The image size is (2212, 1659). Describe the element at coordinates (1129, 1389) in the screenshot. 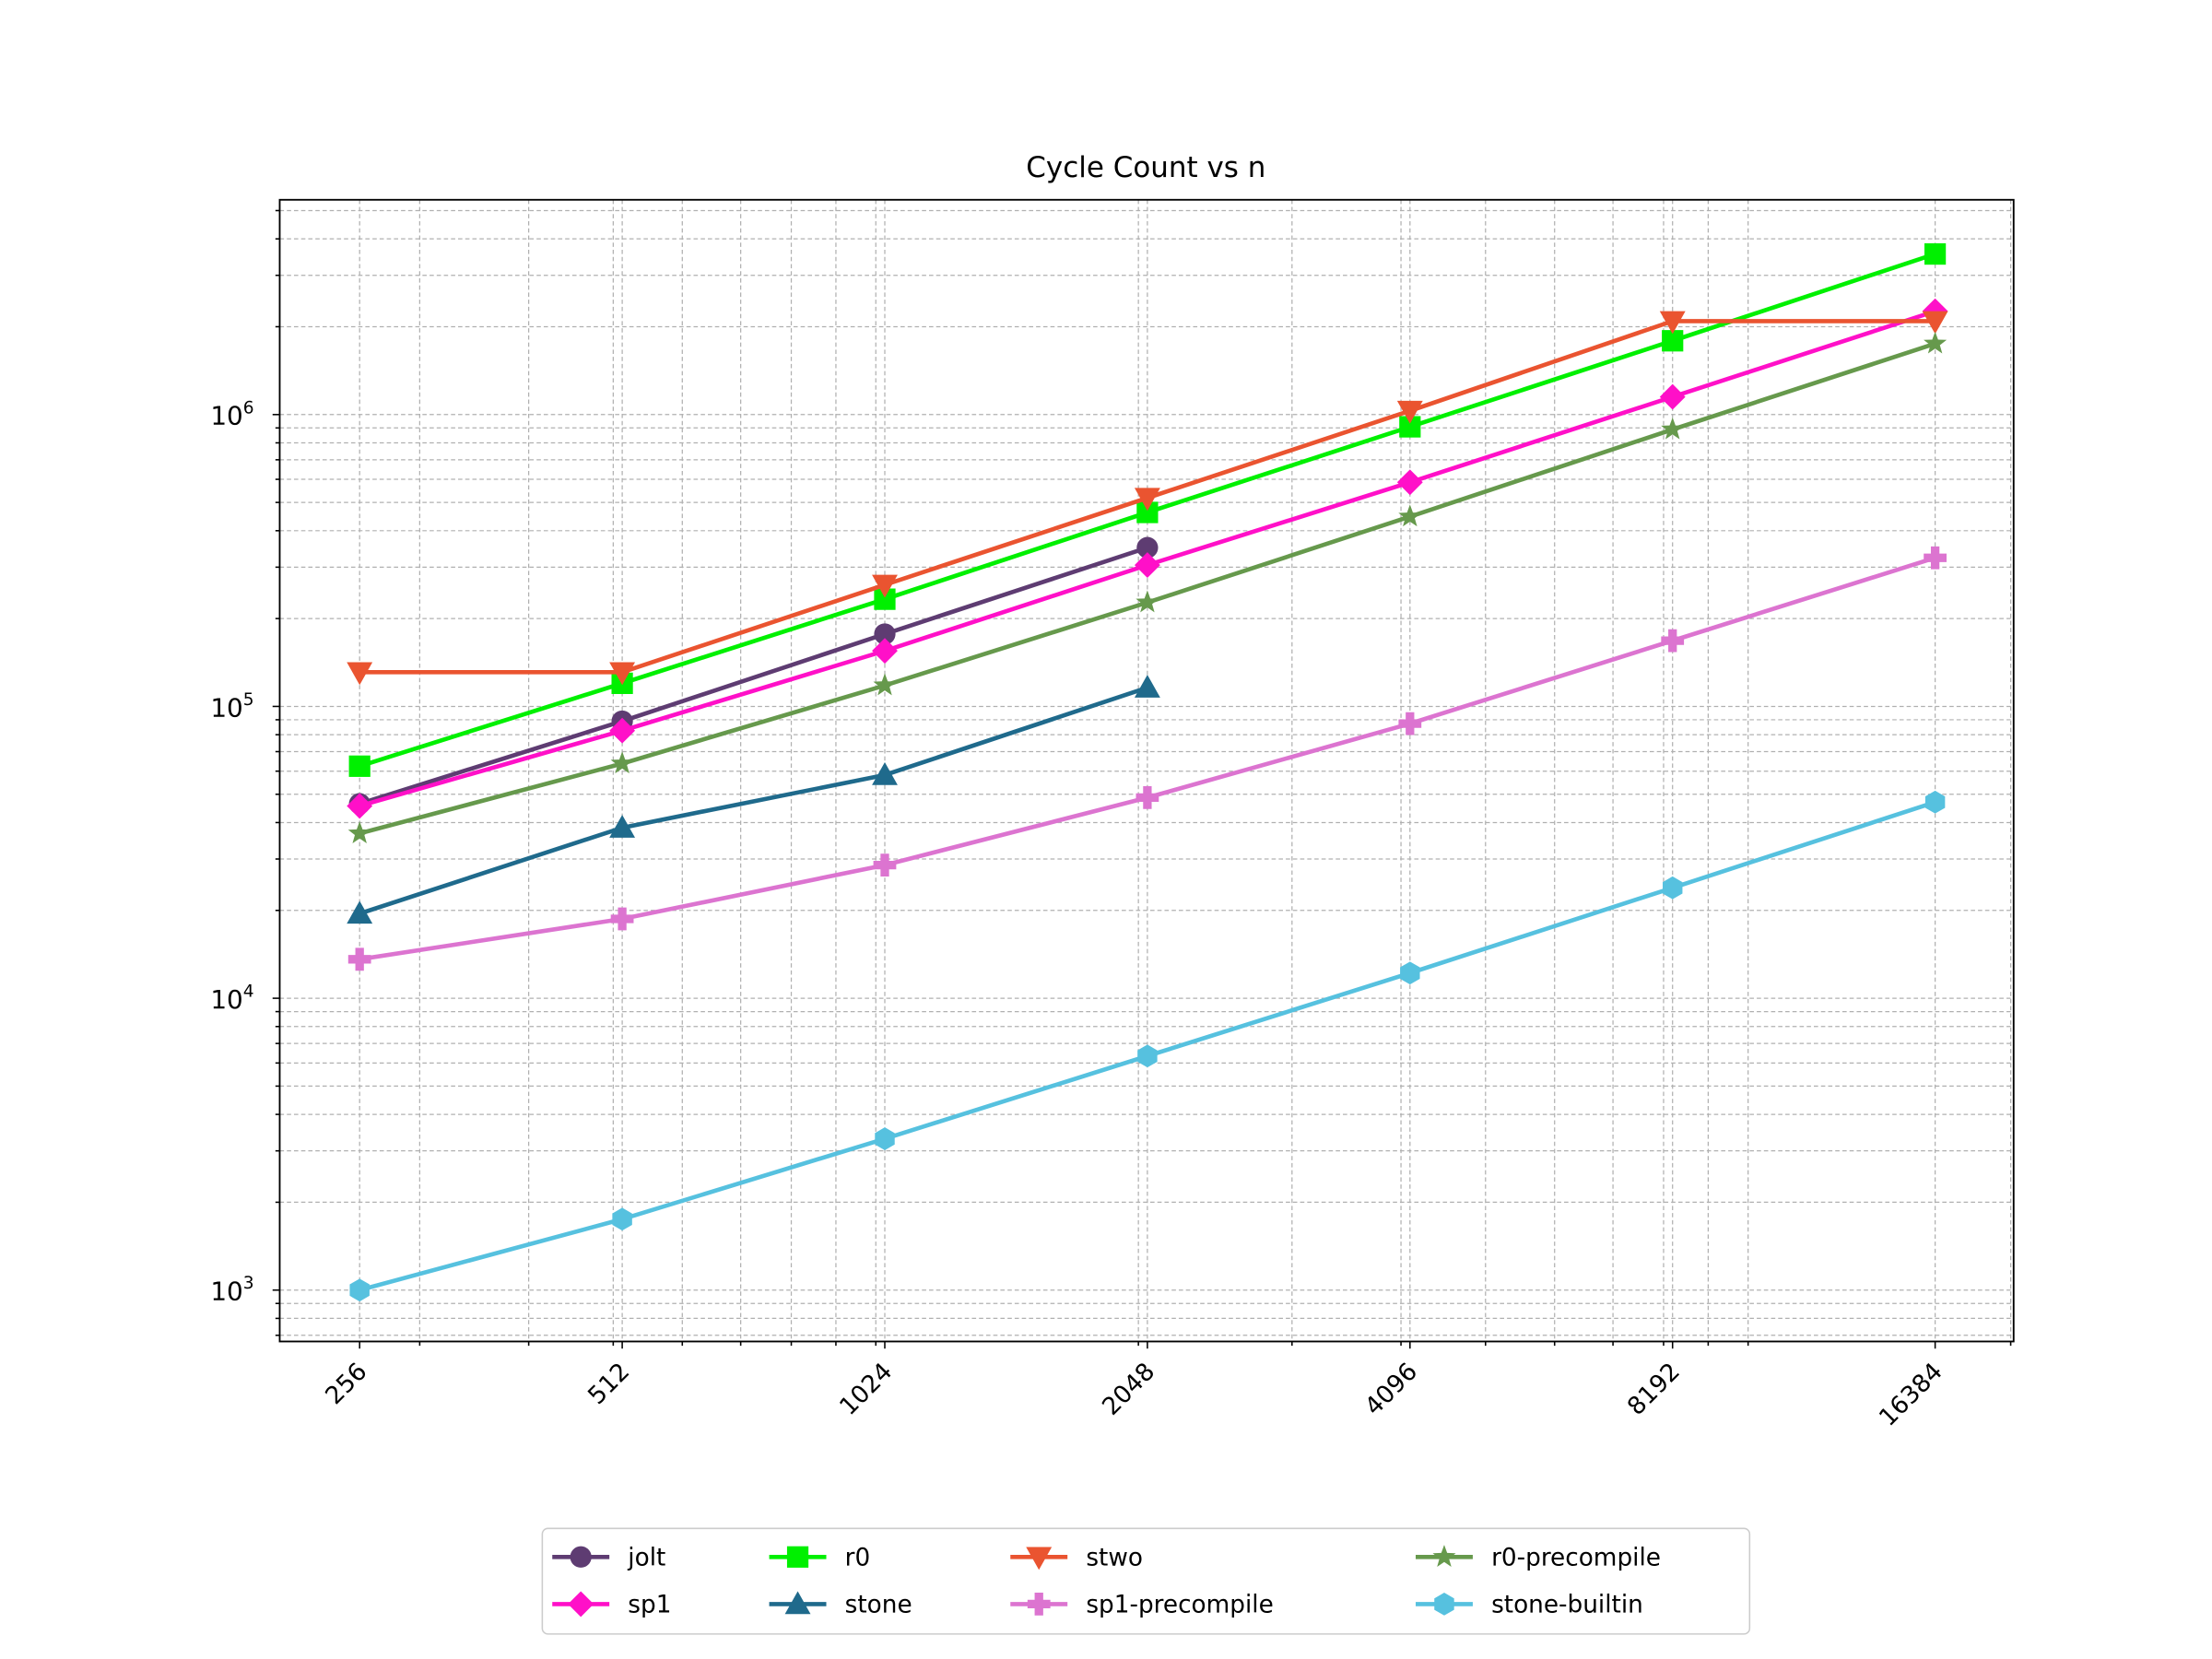

I see `x-tick-label: 2048` at that location.